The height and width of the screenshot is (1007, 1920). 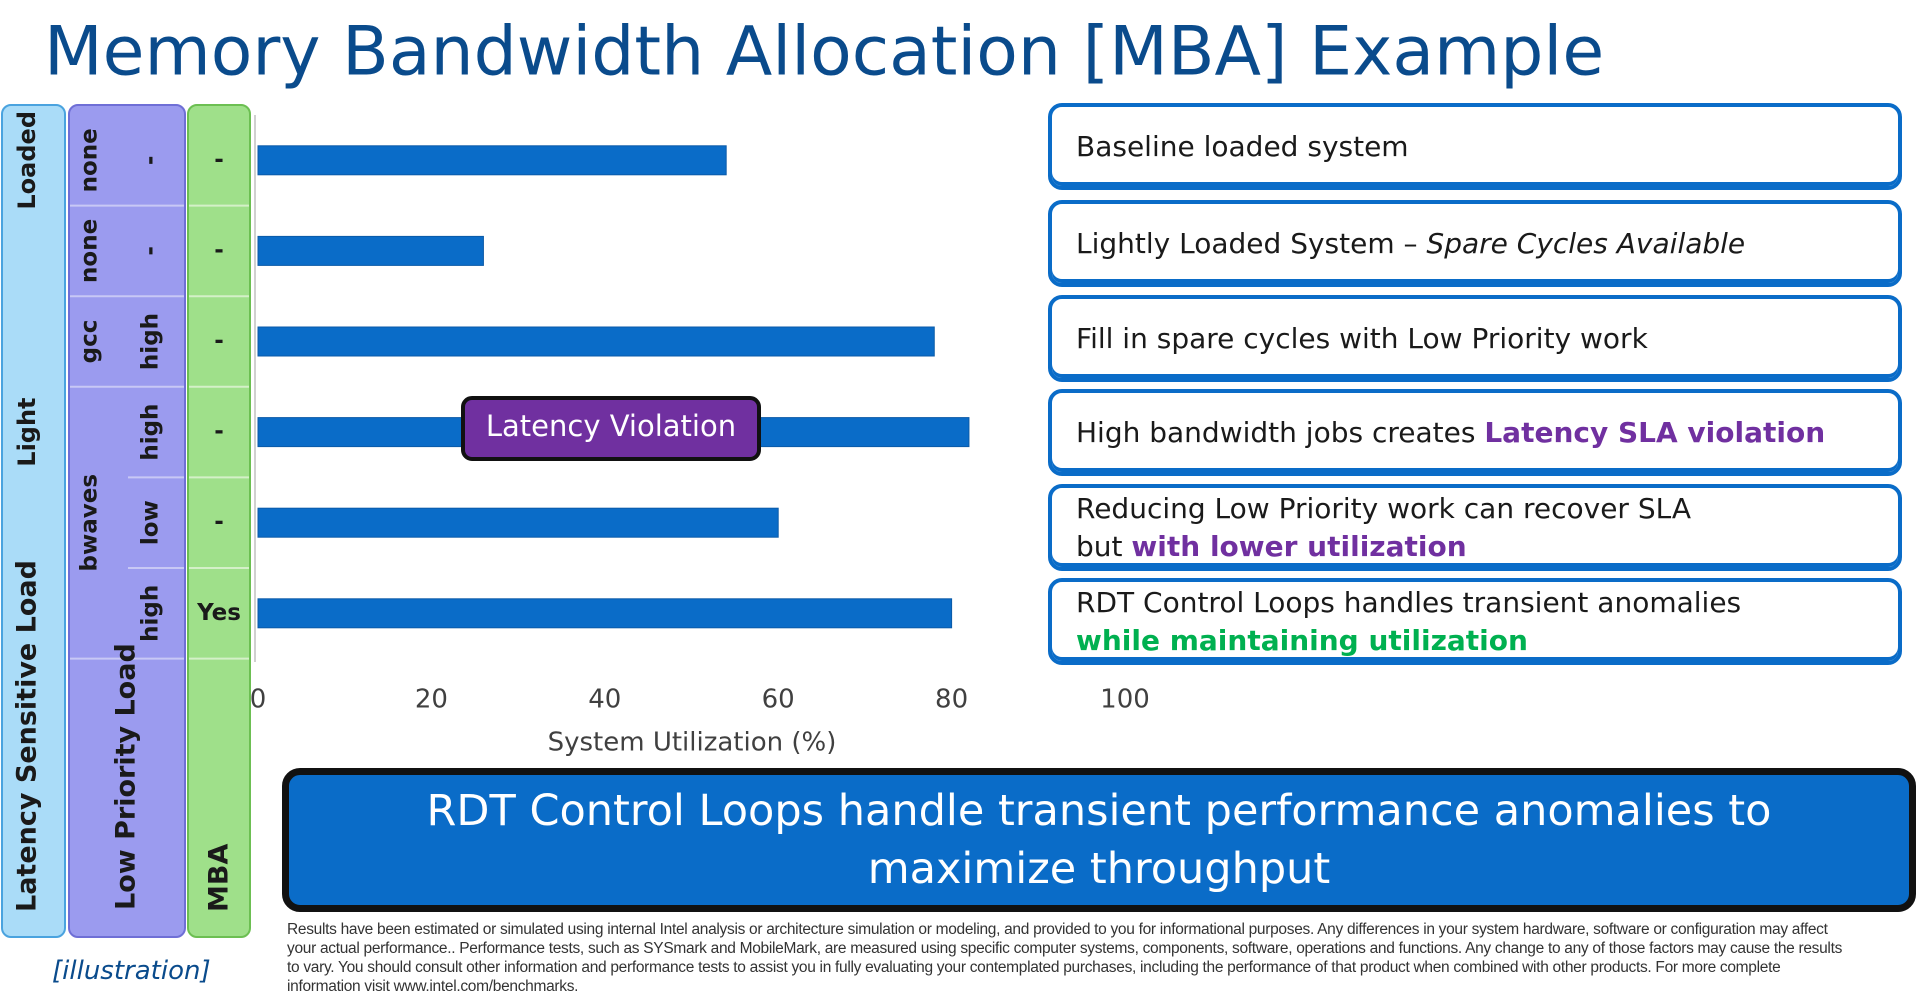 What do you see at coordinates (1104, 546) in the screenshot?
I see `callout-text: but` at bounding box center [1104, 546].